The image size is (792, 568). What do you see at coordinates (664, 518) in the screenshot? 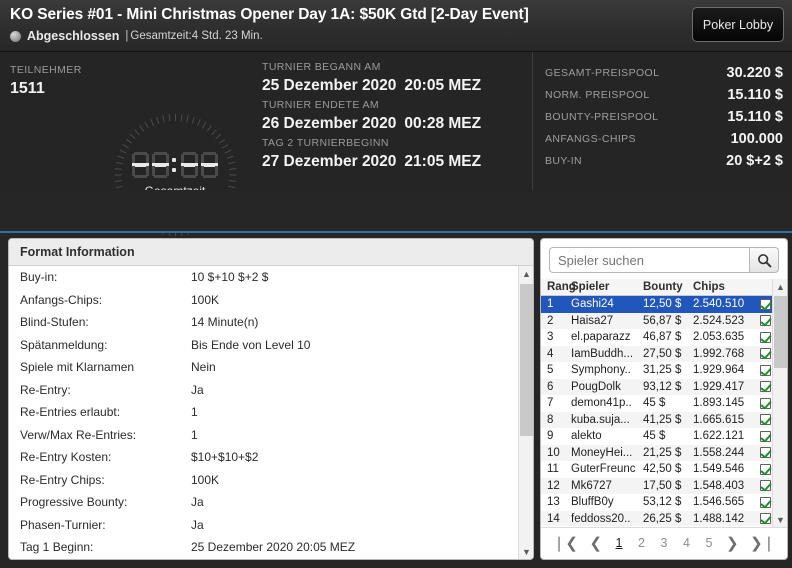
I see `table-row: 14 feddoss20.. 26,25 $ 1.488.142` at bounding box center [664, 518].